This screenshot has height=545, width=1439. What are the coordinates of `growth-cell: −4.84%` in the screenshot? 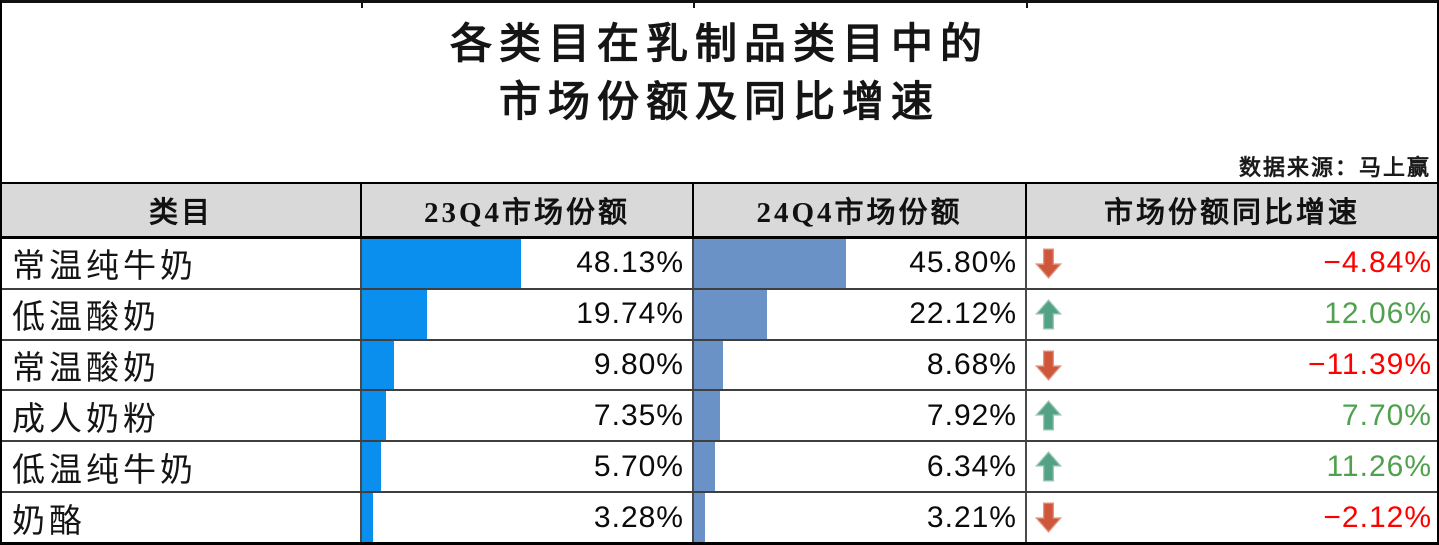 It's located at (1231, 263).